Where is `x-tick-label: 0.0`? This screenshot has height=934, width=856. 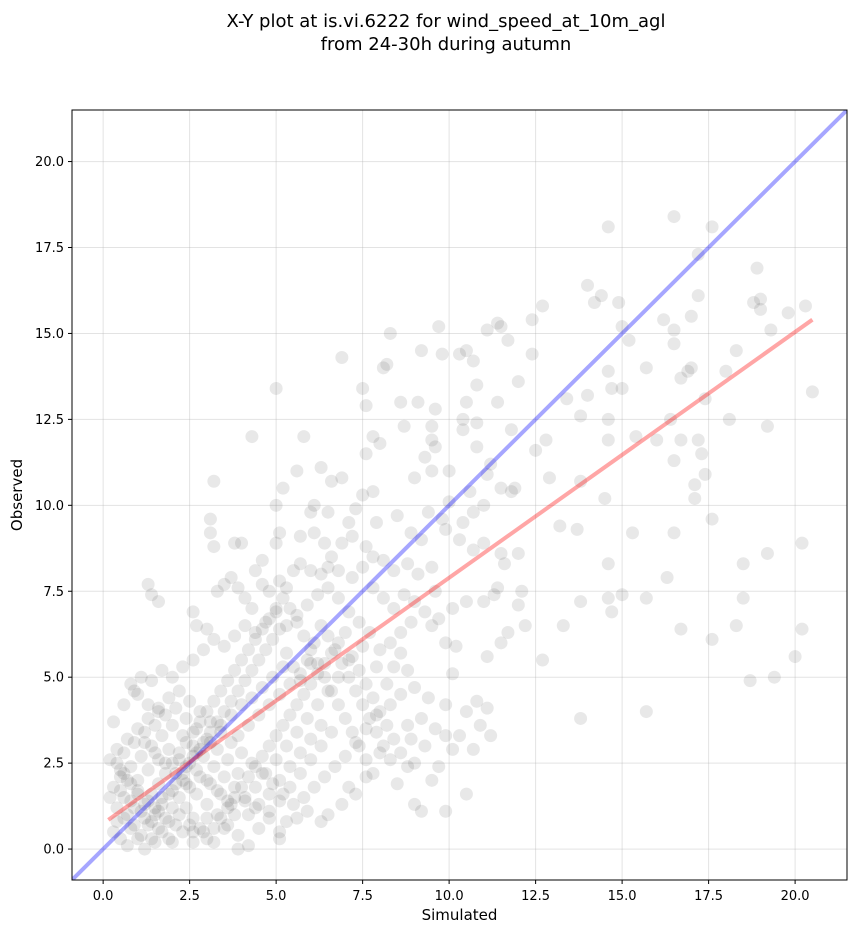
x-tick-label: 0.0 is located at coordinates (103, 896).